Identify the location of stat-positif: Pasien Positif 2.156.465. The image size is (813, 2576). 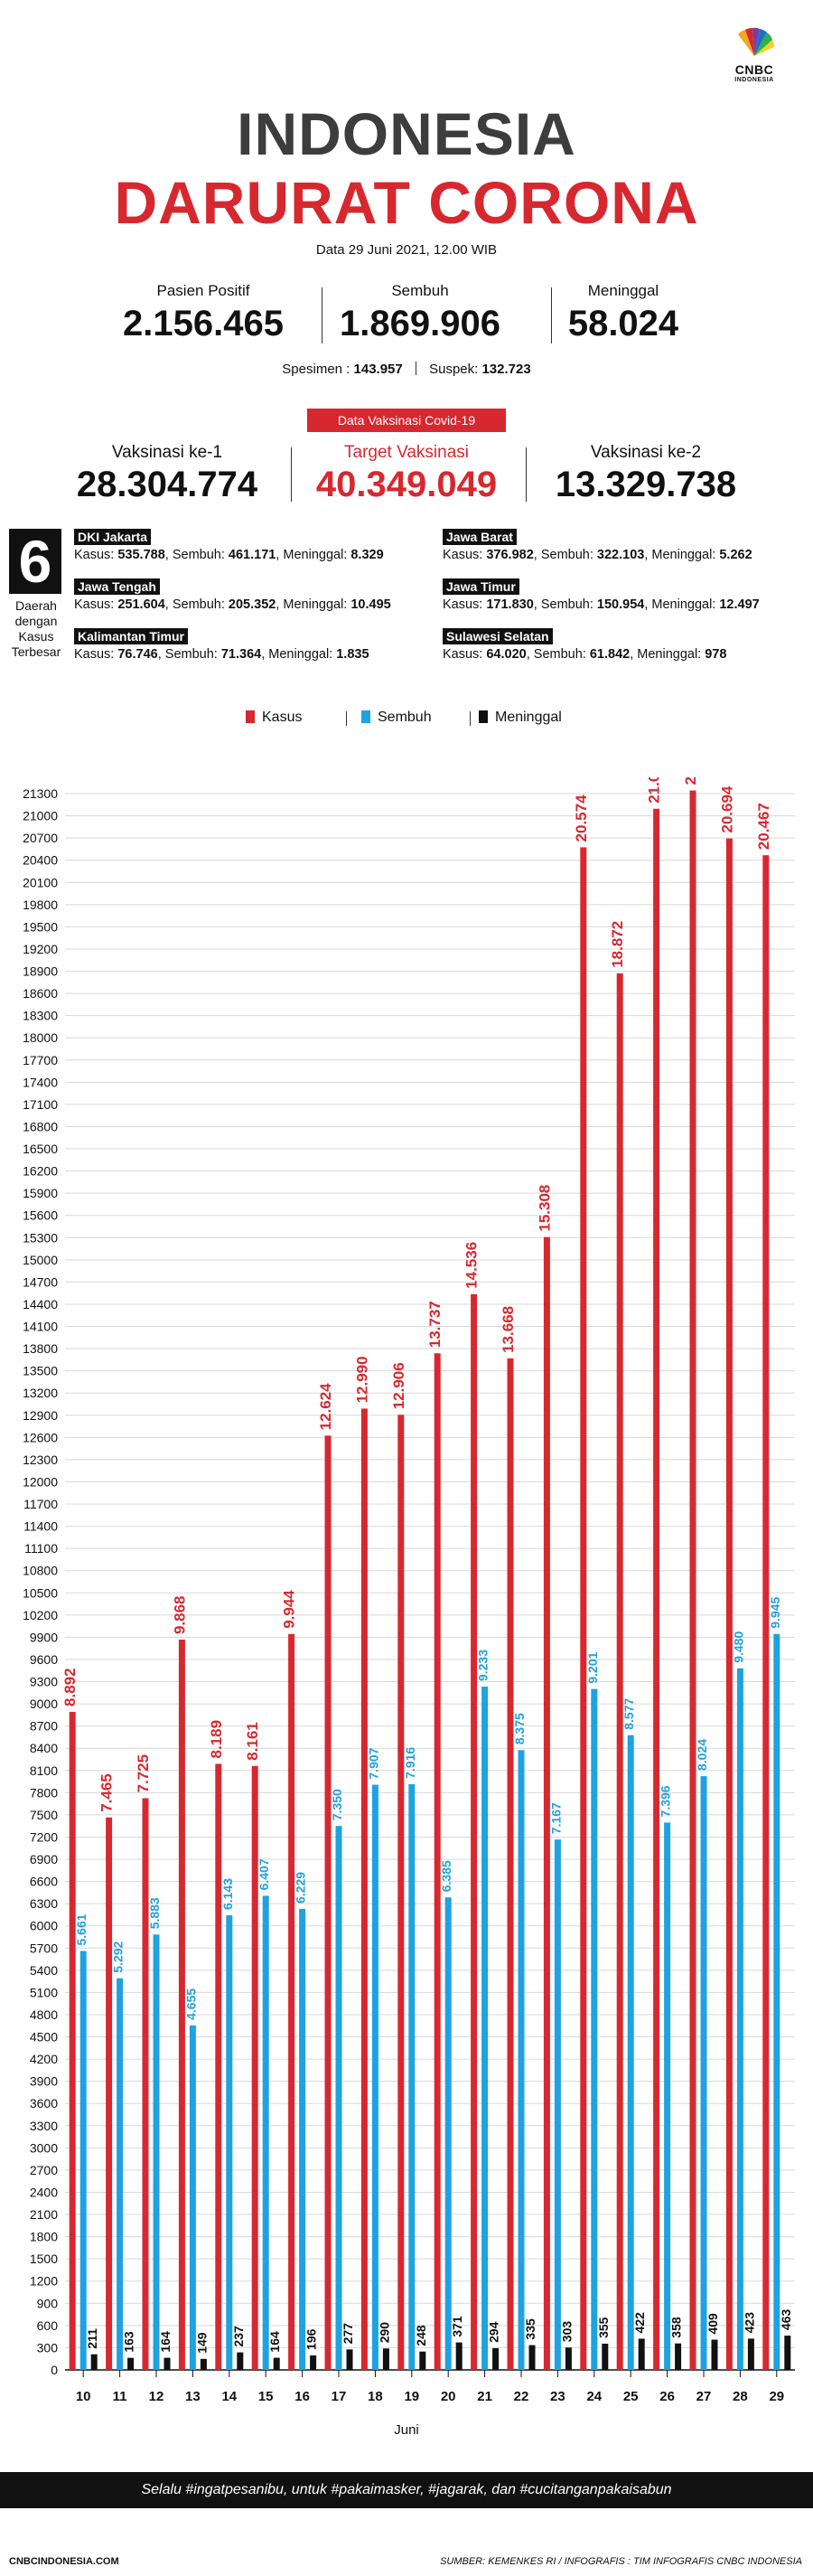
(203, 313).